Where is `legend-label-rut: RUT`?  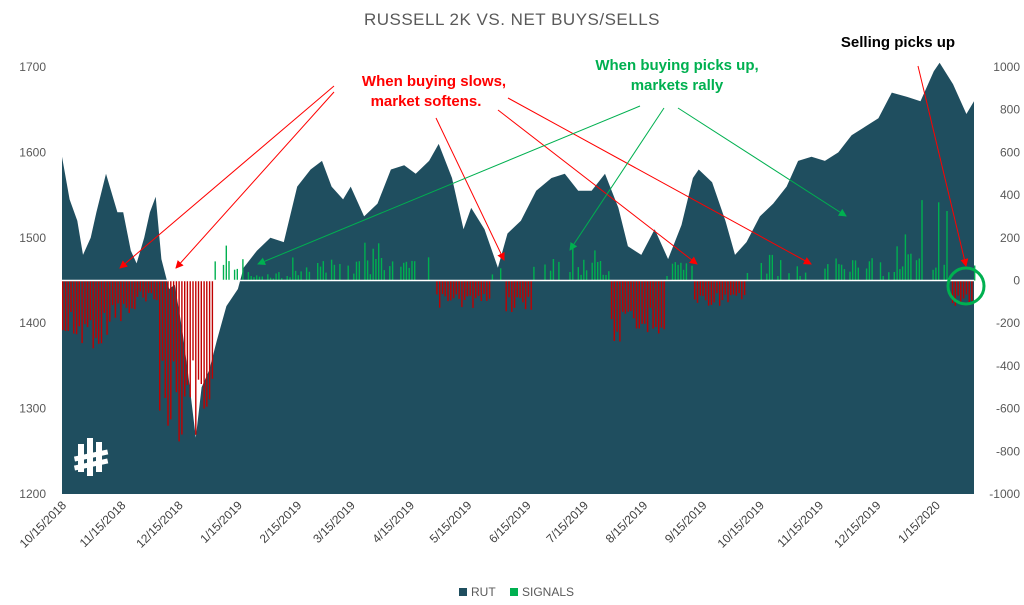 legend-label-rut: RUT is located at coordinates (483, 592).